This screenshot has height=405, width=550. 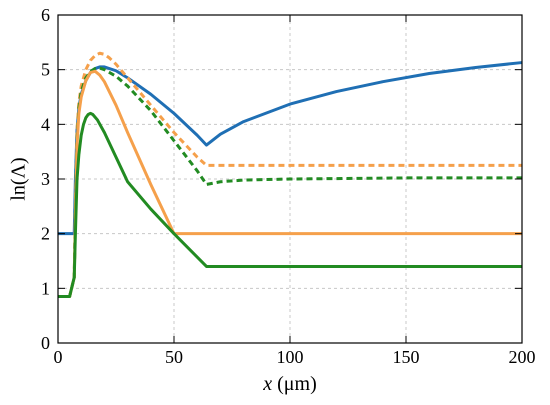 What do you see at coordinates (45, 343) in the screenshot?
I see `y-tick-label: 0` at bounding box center [45, 343].